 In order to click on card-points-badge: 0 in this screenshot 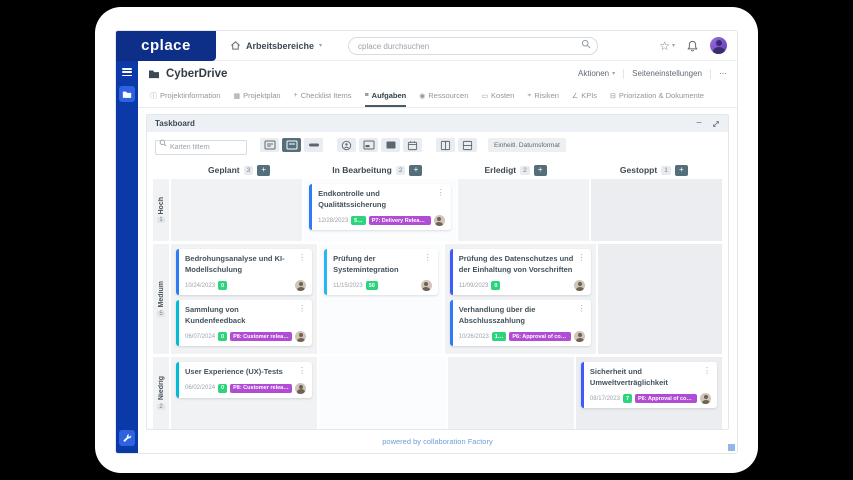, I will do `click(223, 388)`.